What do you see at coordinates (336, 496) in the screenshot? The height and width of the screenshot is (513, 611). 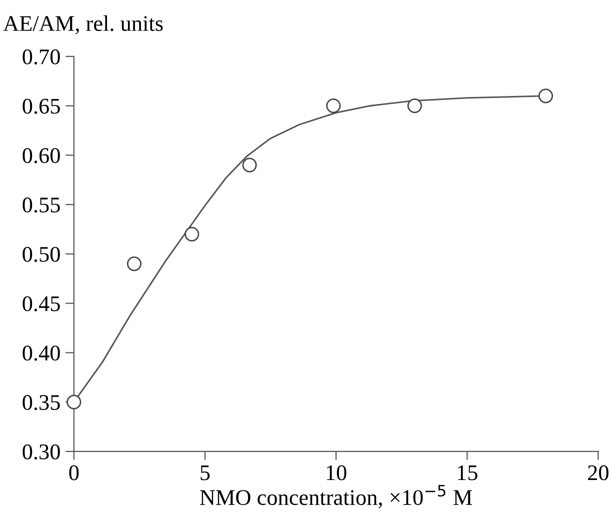 I see `x-axis-title: NMO concentration, ×10$^{−5}$ M` at bounding box center [336, 496].